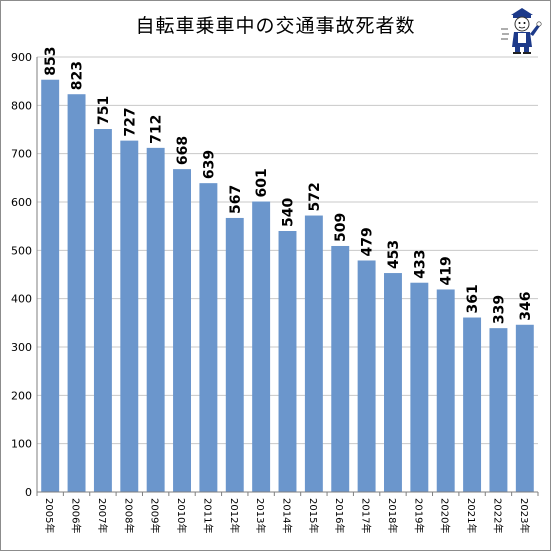  Describe the element at coordinates (102, 515) in the screenshot. I see `x-tick-label: 2007年` at that location.